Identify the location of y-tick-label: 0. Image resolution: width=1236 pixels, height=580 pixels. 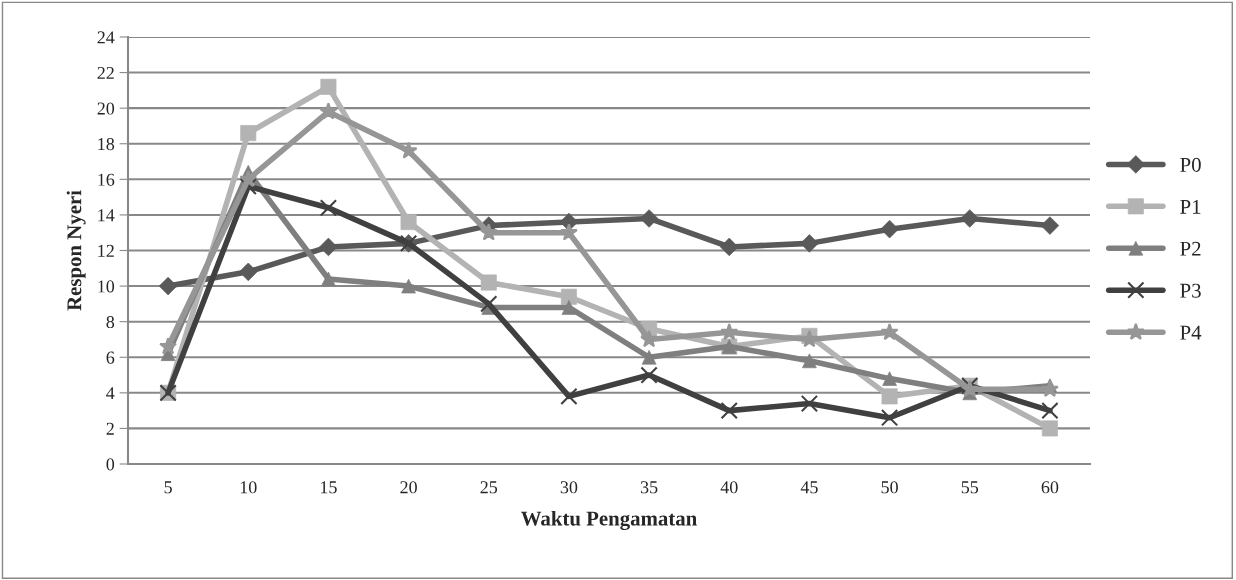
(110, 464).